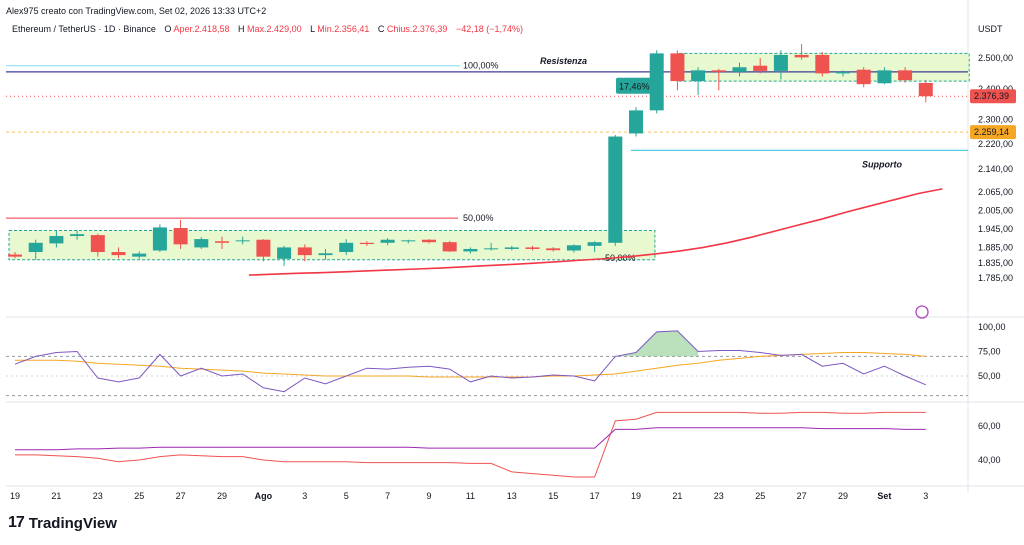 This screenshot has width=1024, height=545. What do you see at coordinates (512, 496) in the screenshot?
I see `time-tick-label: 13` at bounding box center [512, 496].